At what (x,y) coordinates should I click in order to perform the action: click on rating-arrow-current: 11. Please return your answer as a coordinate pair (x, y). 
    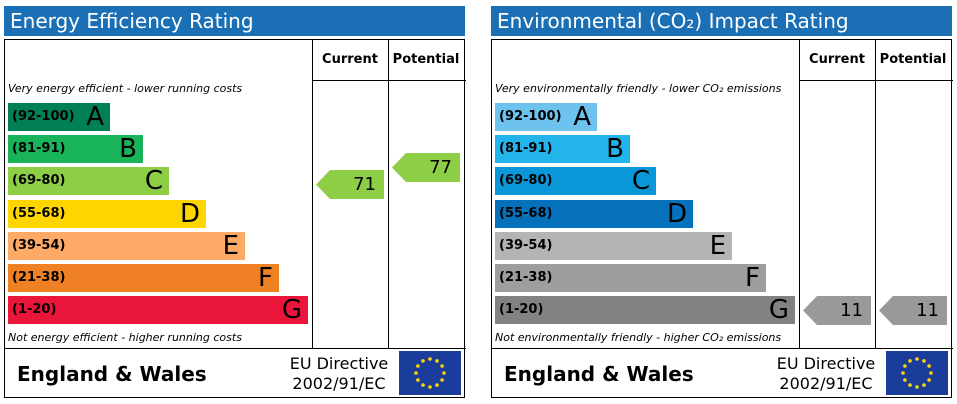
    Looking at the image, I should click on (837, 311).